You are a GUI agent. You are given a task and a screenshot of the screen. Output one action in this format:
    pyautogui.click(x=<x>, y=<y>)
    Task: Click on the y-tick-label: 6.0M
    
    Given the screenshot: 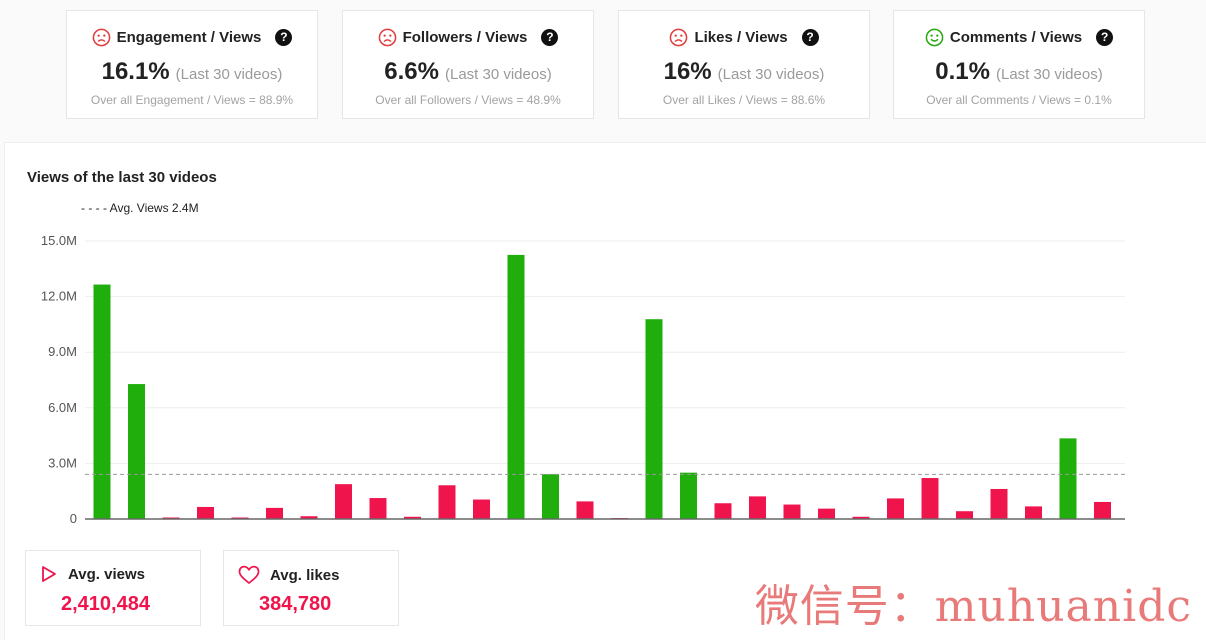 What is the action you would take?
    pyautogui.click(x=62, y=407)
    